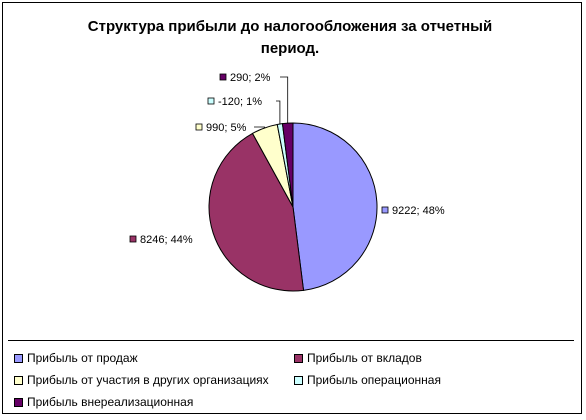 The image size is (586, 420). I want to click on legend-swatch-deposits, so click(298, 358).